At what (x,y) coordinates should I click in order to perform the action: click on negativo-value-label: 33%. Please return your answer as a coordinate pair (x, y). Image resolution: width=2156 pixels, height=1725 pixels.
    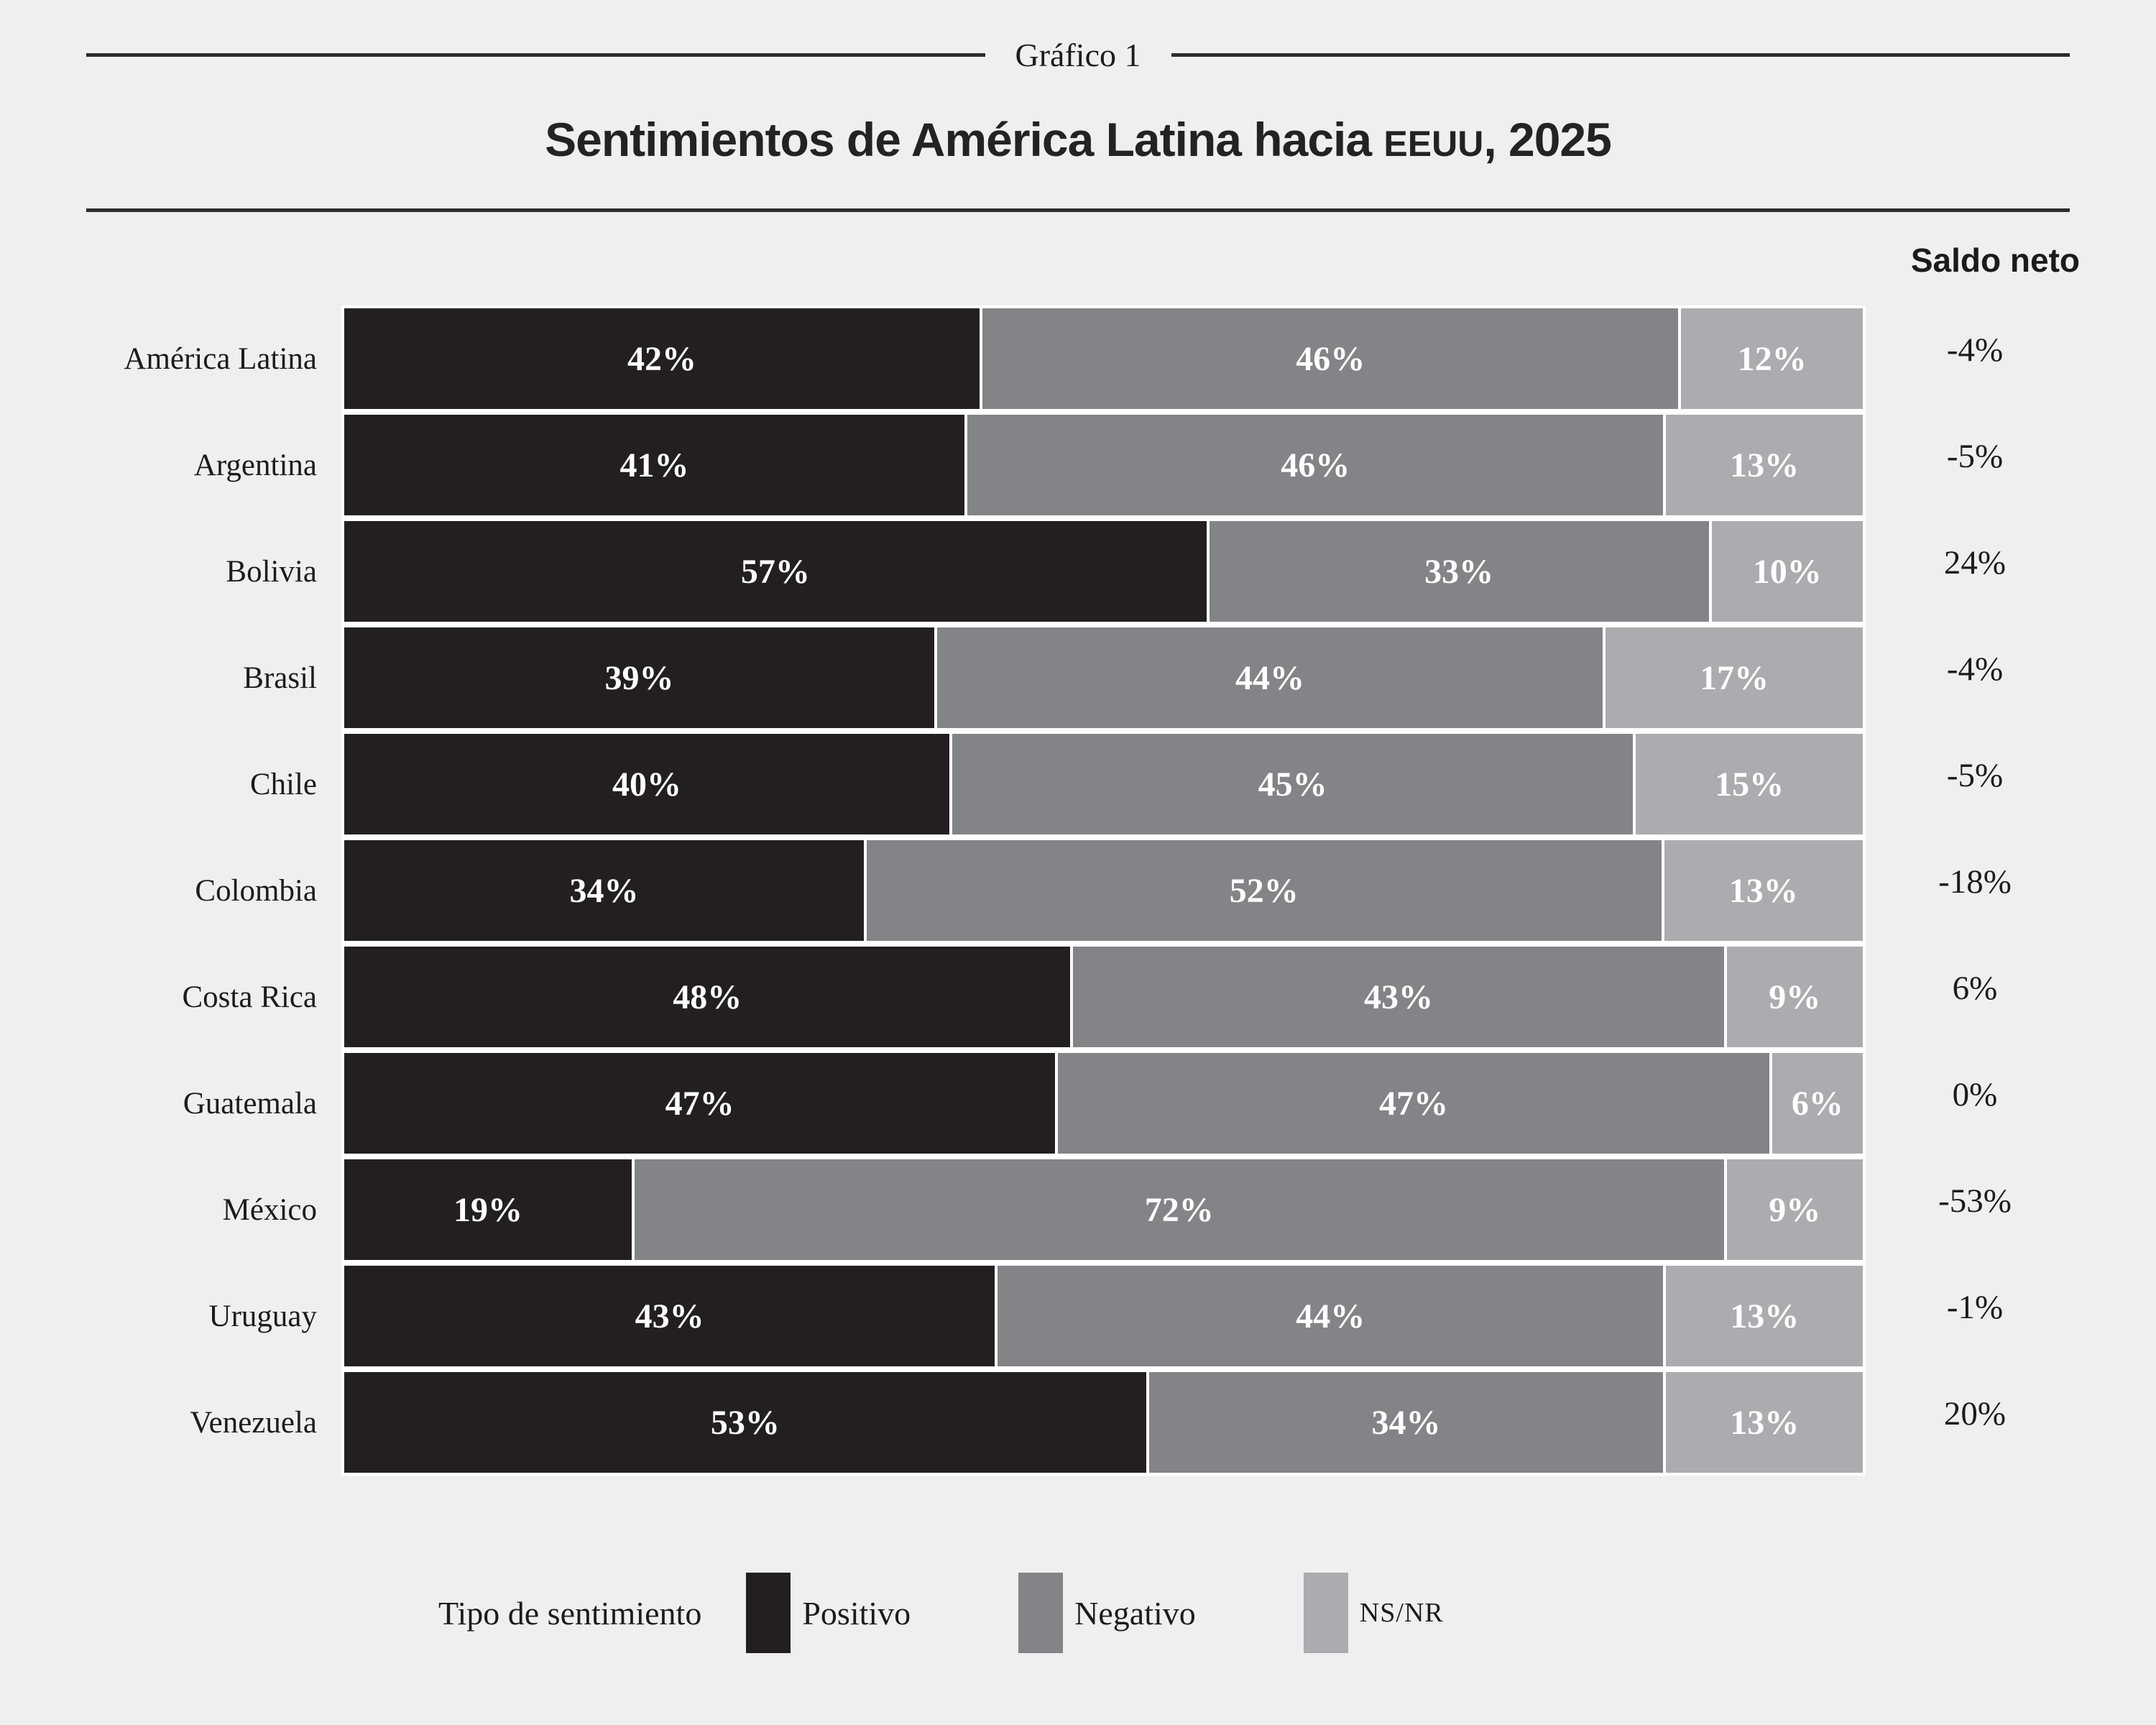
    Looking at the image, I should click on (1459, 571).